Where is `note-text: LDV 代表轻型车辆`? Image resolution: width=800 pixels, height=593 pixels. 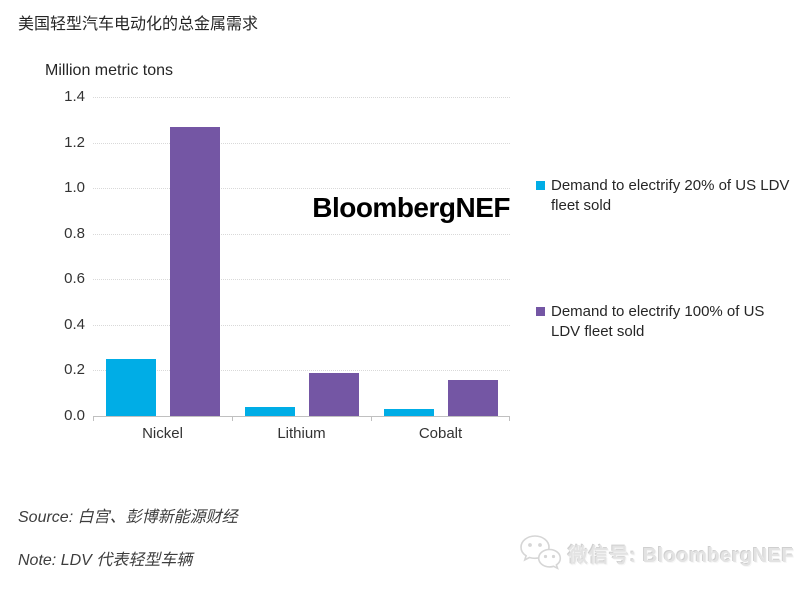 note-text: LDV 代表轻型车辆 is located at coordinates (126, 560).